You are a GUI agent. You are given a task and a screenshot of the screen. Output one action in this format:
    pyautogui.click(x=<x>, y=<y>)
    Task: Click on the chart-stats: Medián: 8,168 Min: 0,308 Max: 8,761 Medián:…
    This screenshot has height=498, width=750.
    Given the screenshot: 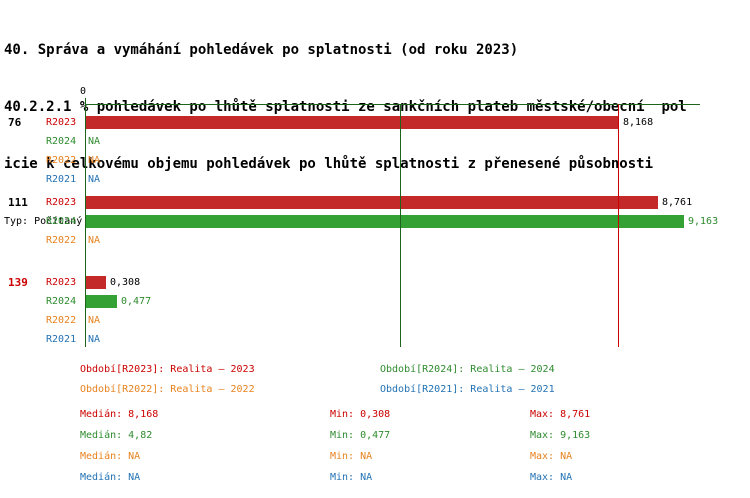 What is the action you would take?
    pyautogui.click(x=335, y=446)
    